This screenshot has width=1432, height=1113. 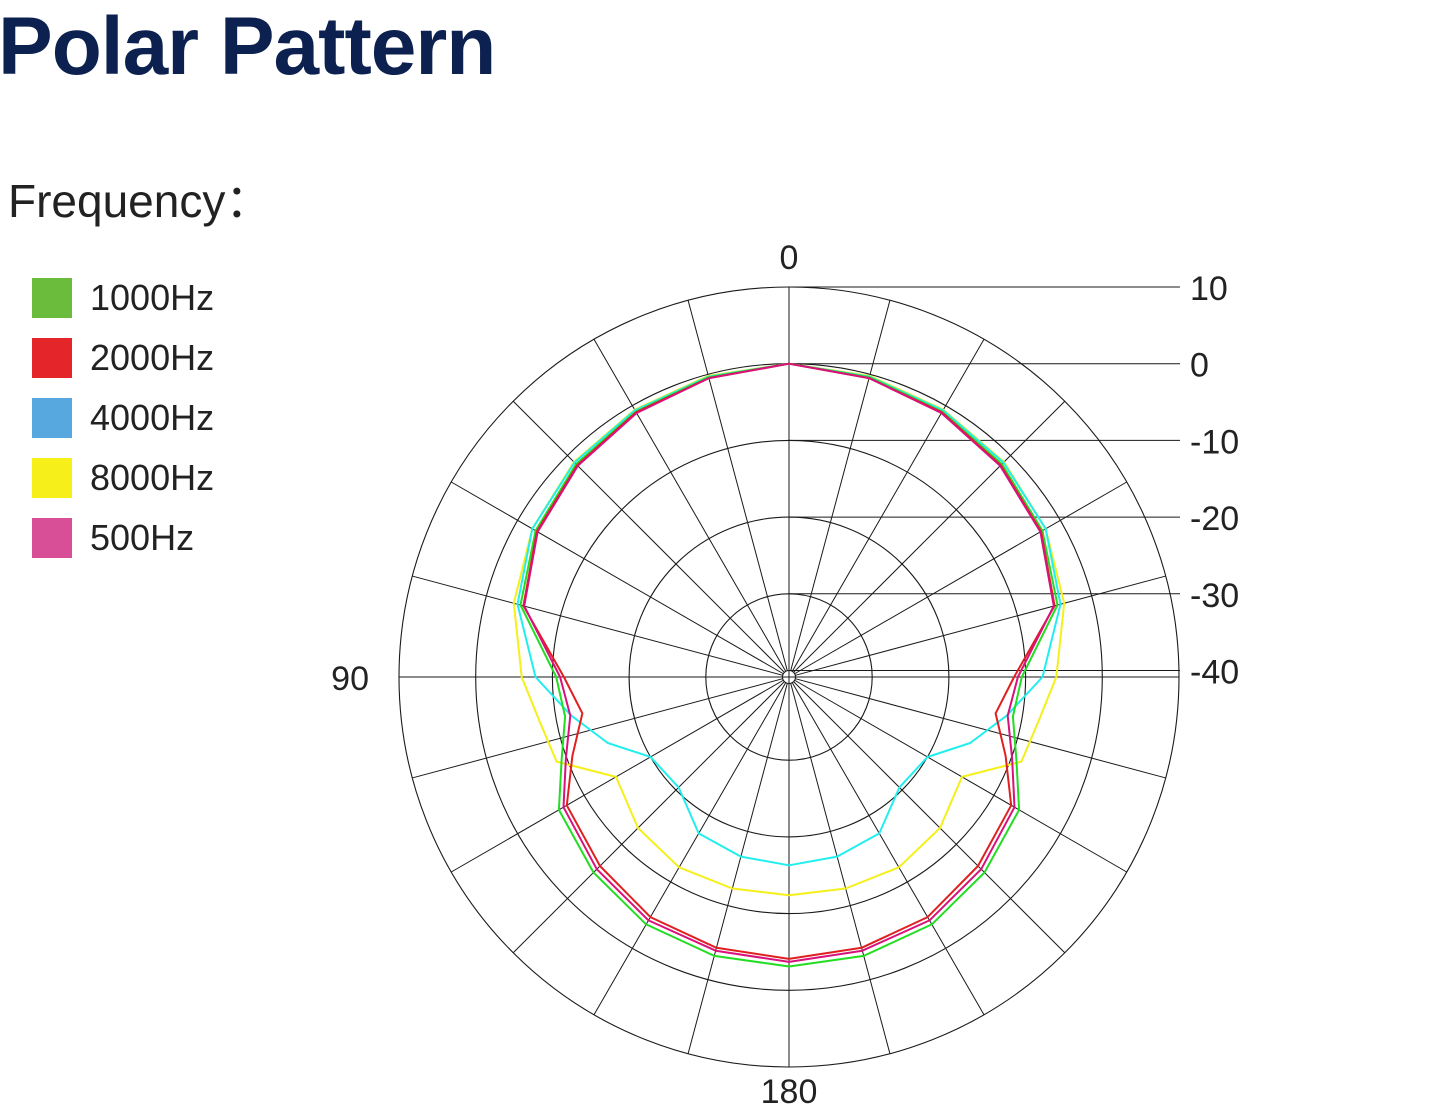 What do you see at coordinates (1214, 673) in the screenshot?
I see `radial-tick-label: -40` at bounding box center [1214, 673].